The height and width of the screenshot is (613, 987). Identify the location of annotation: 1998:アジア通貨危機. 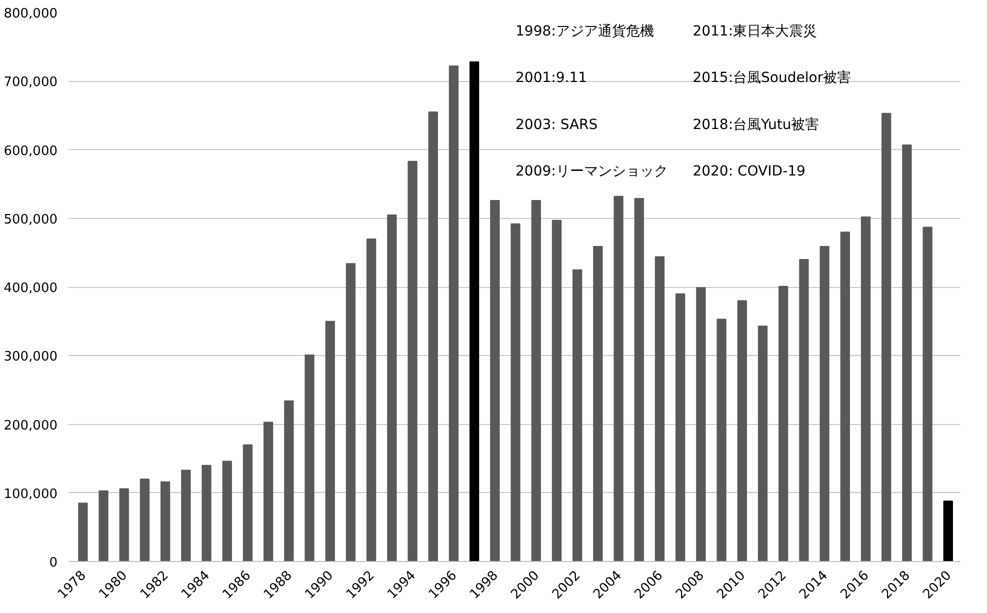
(585, 31).